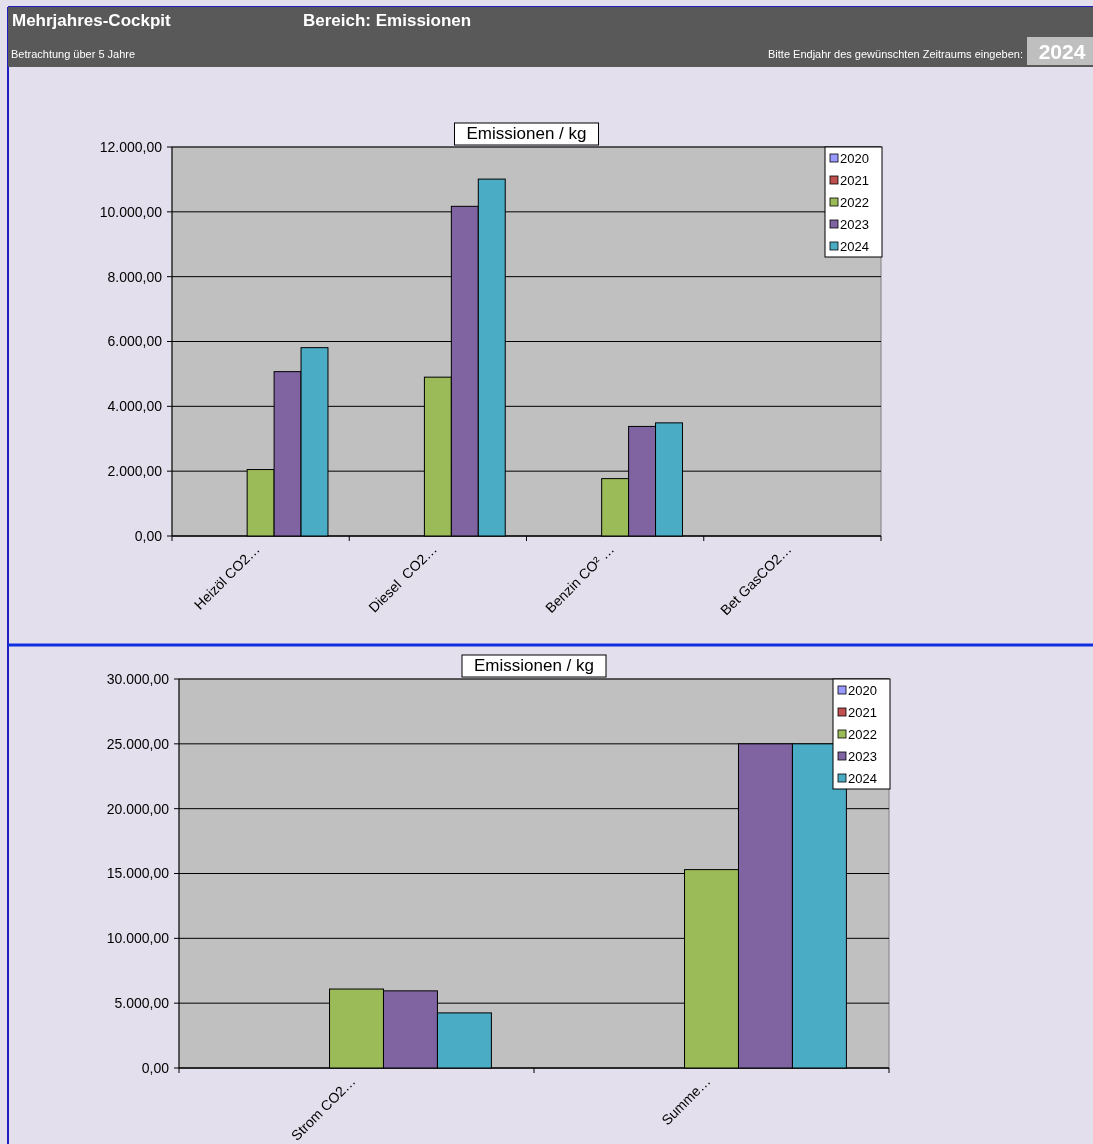 This screenshot has height=1144, width=1093. I want to click on y-tick-label: 25.000,00, so click(138, 743).